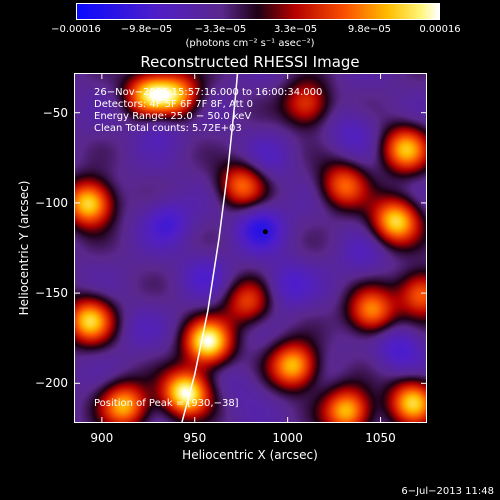  I want to click on colorbar-tick-label: 0.00016, so click(440, 29).